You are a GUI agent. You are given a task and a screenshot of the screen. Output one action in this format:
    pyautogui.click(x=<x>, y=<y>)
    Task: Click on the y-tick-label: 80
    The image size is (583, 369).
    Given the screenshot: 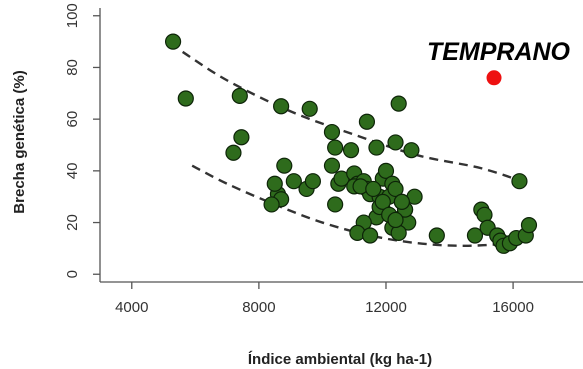 What is the action you would take?
    pyautogui.click(x=72, y=67)
    